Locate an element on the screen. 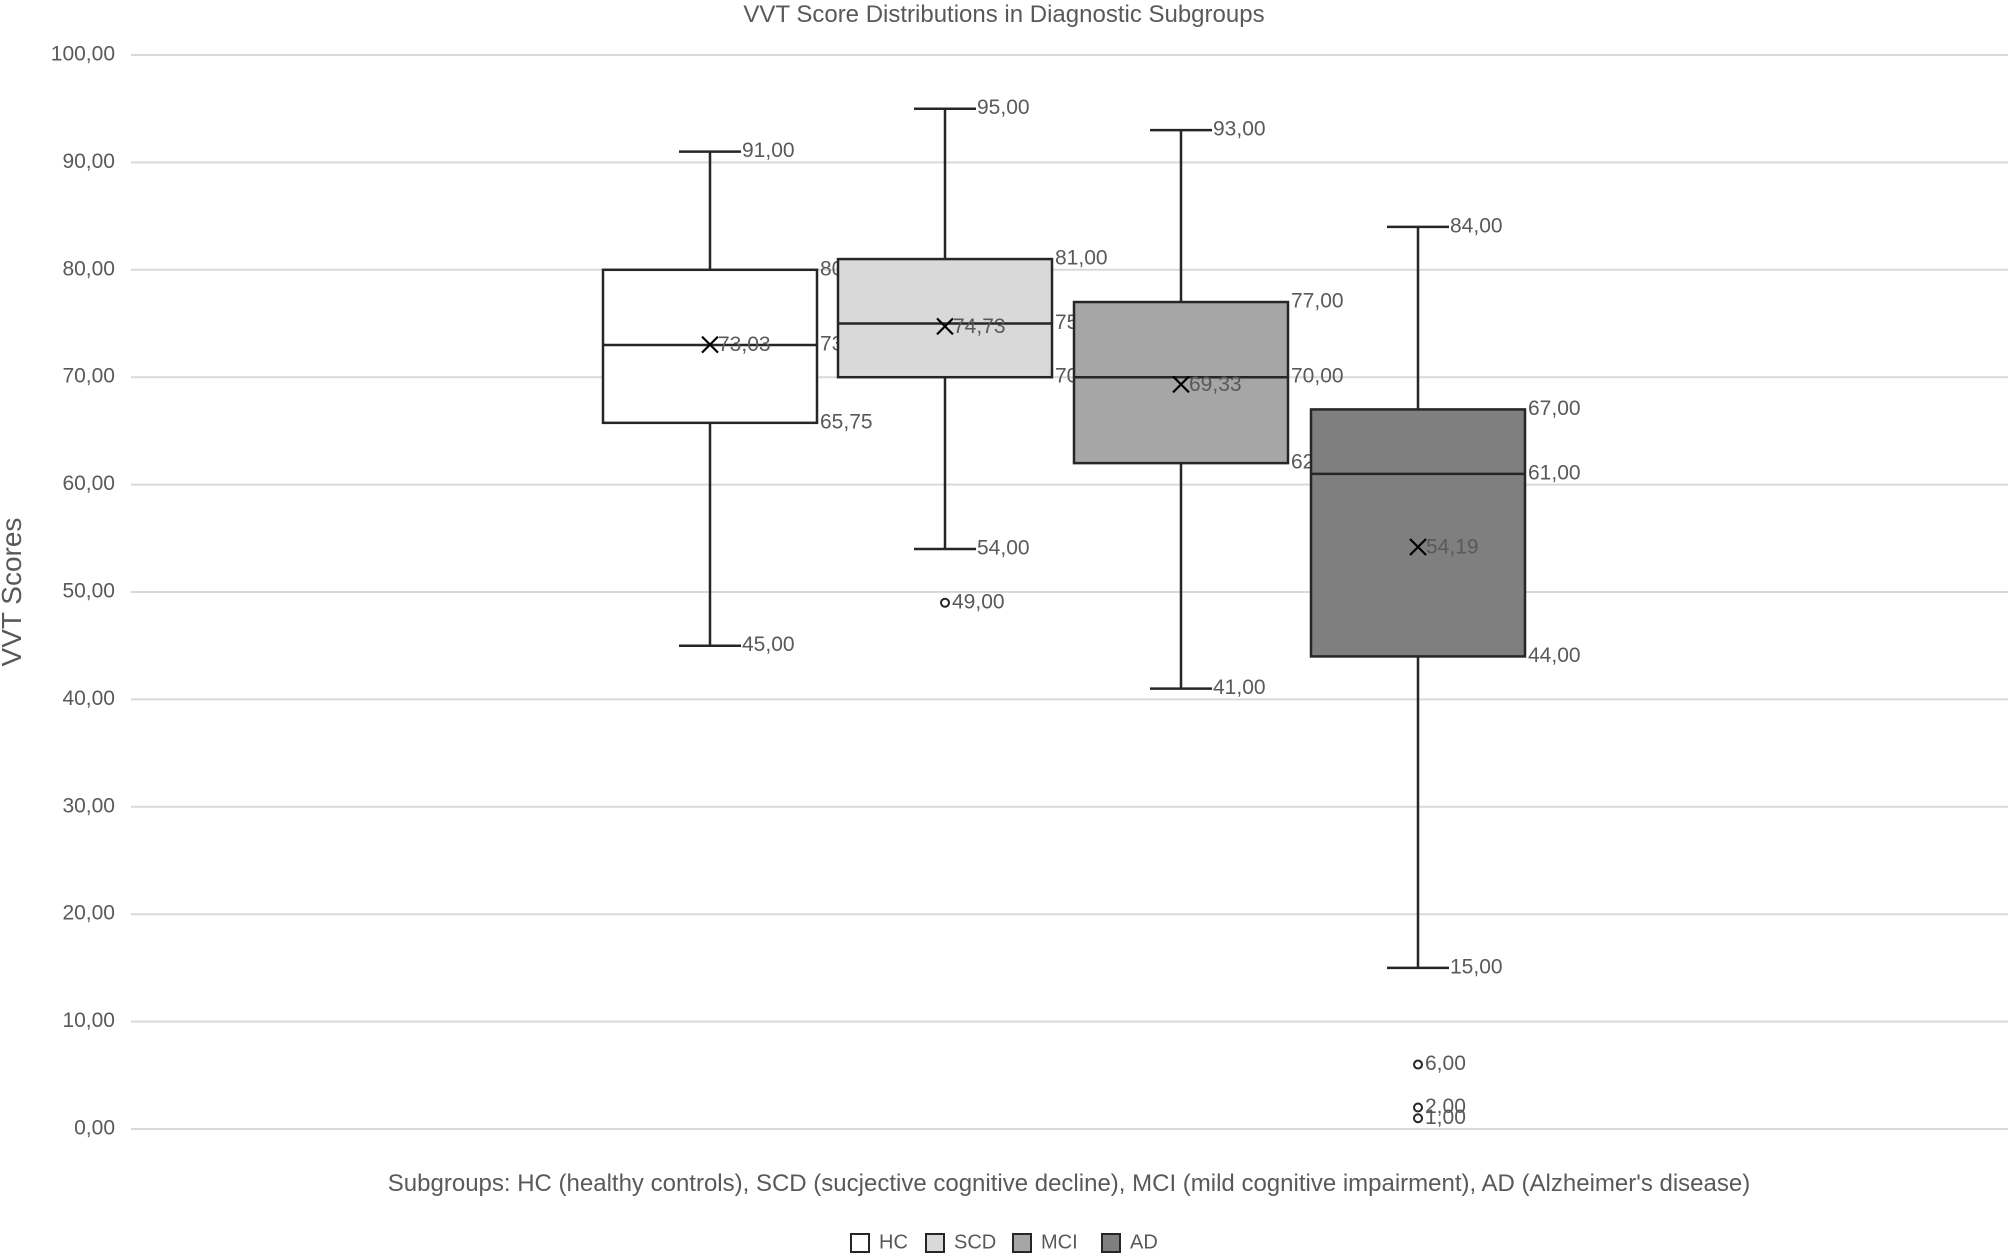  q3-label: 77,00 is located at coordinates (1317, 301).